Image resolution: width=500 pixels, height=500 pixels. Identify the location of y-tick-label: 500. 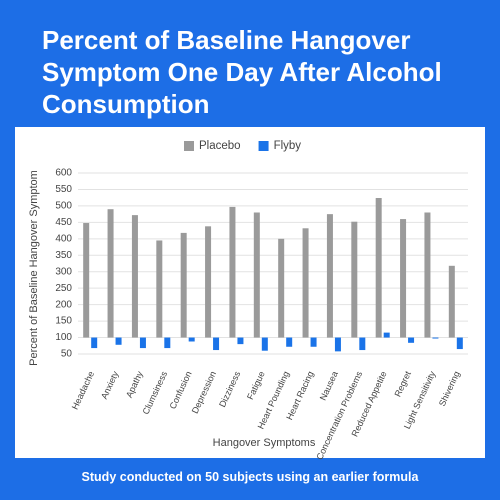
(63, 206).